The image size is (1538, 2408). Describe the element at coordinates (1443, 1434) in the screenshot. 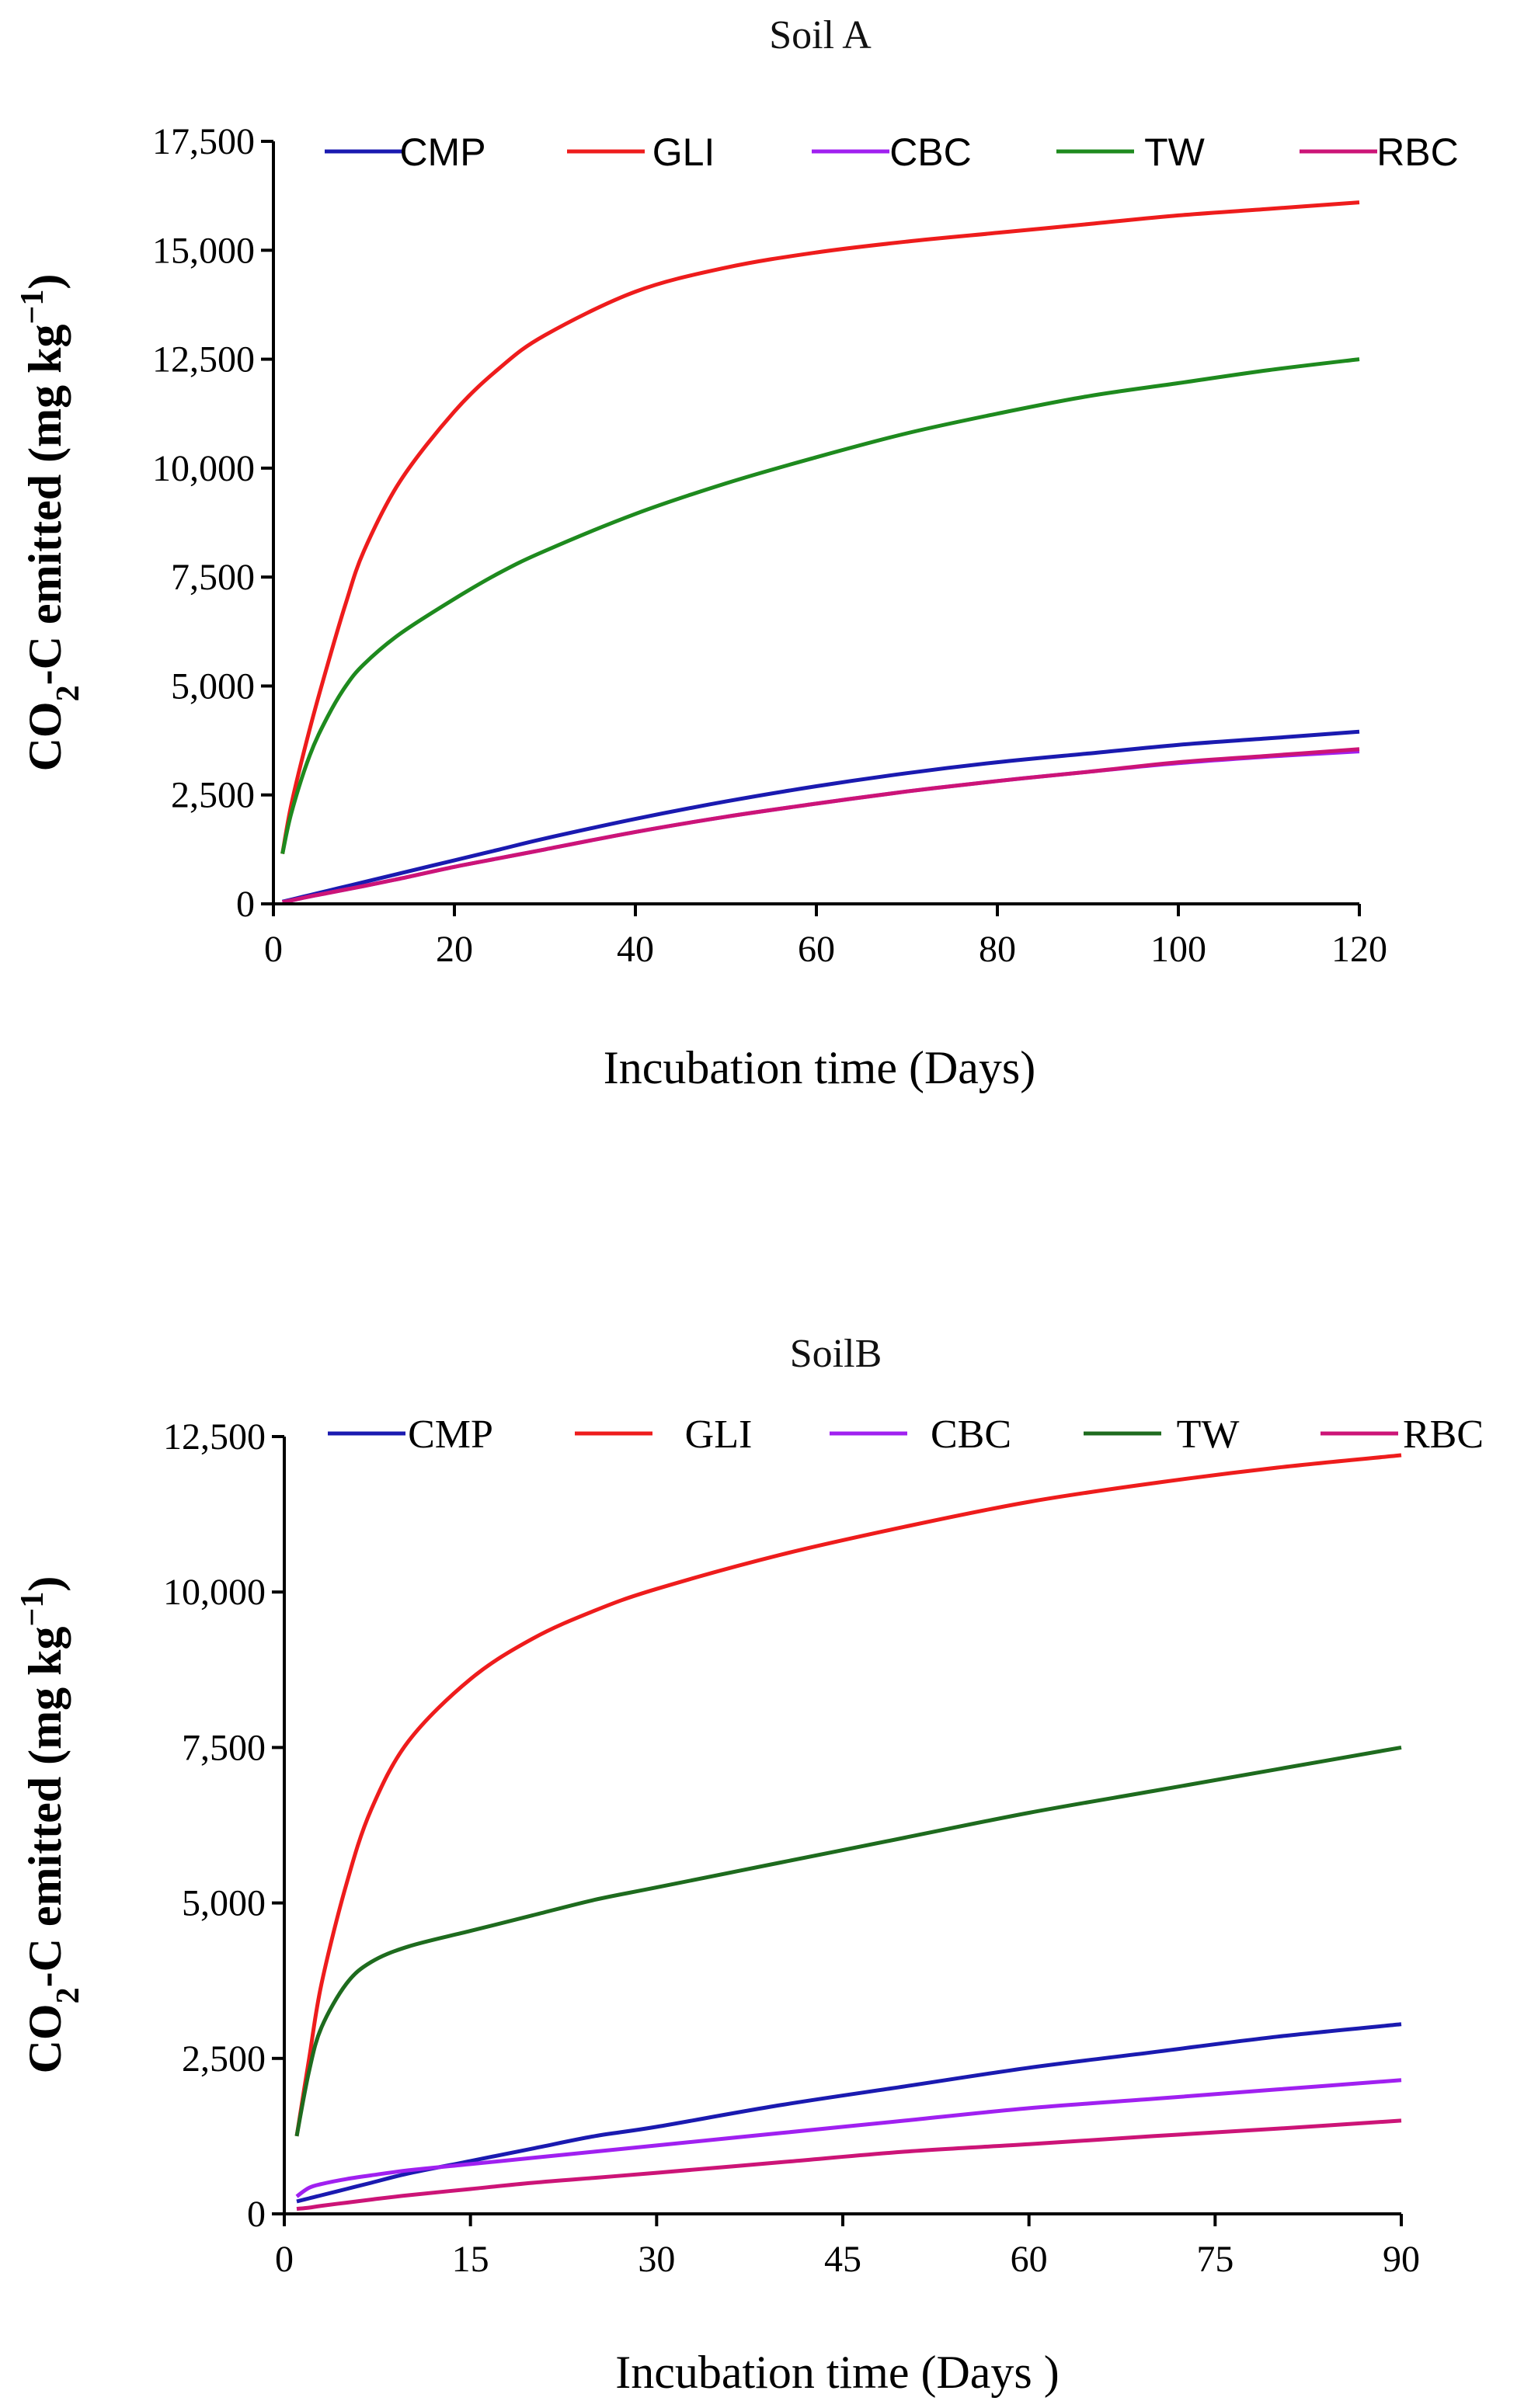

I see `chart-b-legend-label-rbc: RBC` at that location.